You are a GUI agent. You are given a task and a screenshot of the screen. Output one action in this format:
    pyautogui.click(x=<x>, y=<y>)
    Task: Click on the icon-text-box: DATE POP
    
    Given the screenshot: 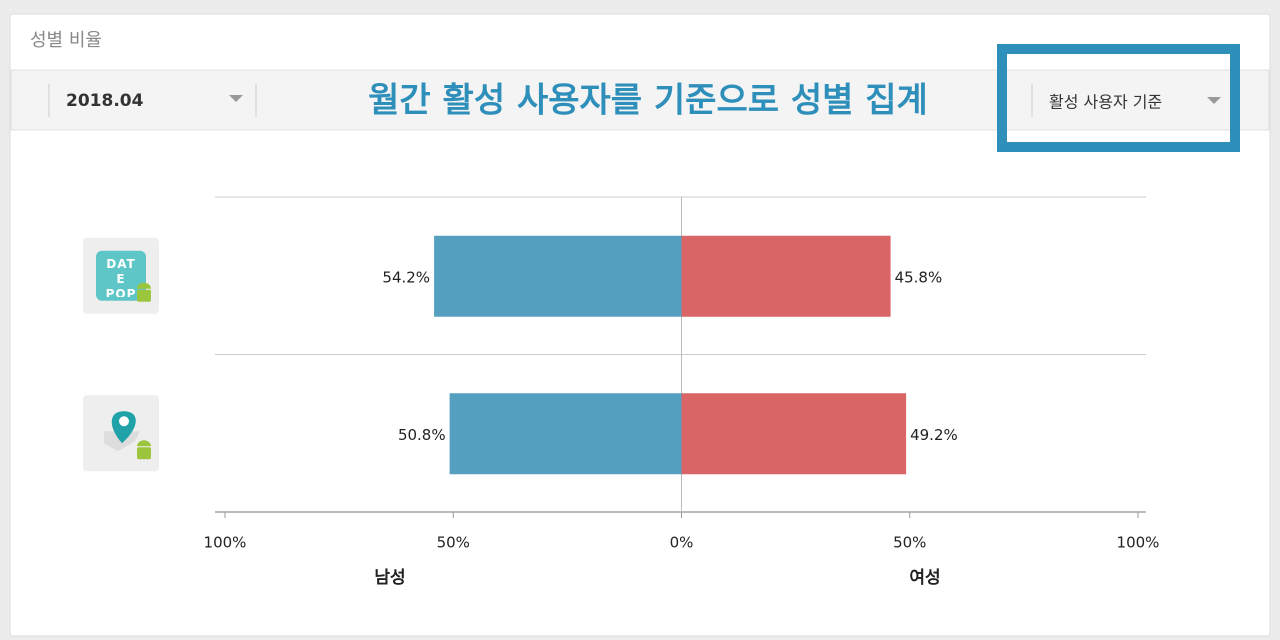 What is the action you would take?
    pyautogui.click(x=121, y=276)
    